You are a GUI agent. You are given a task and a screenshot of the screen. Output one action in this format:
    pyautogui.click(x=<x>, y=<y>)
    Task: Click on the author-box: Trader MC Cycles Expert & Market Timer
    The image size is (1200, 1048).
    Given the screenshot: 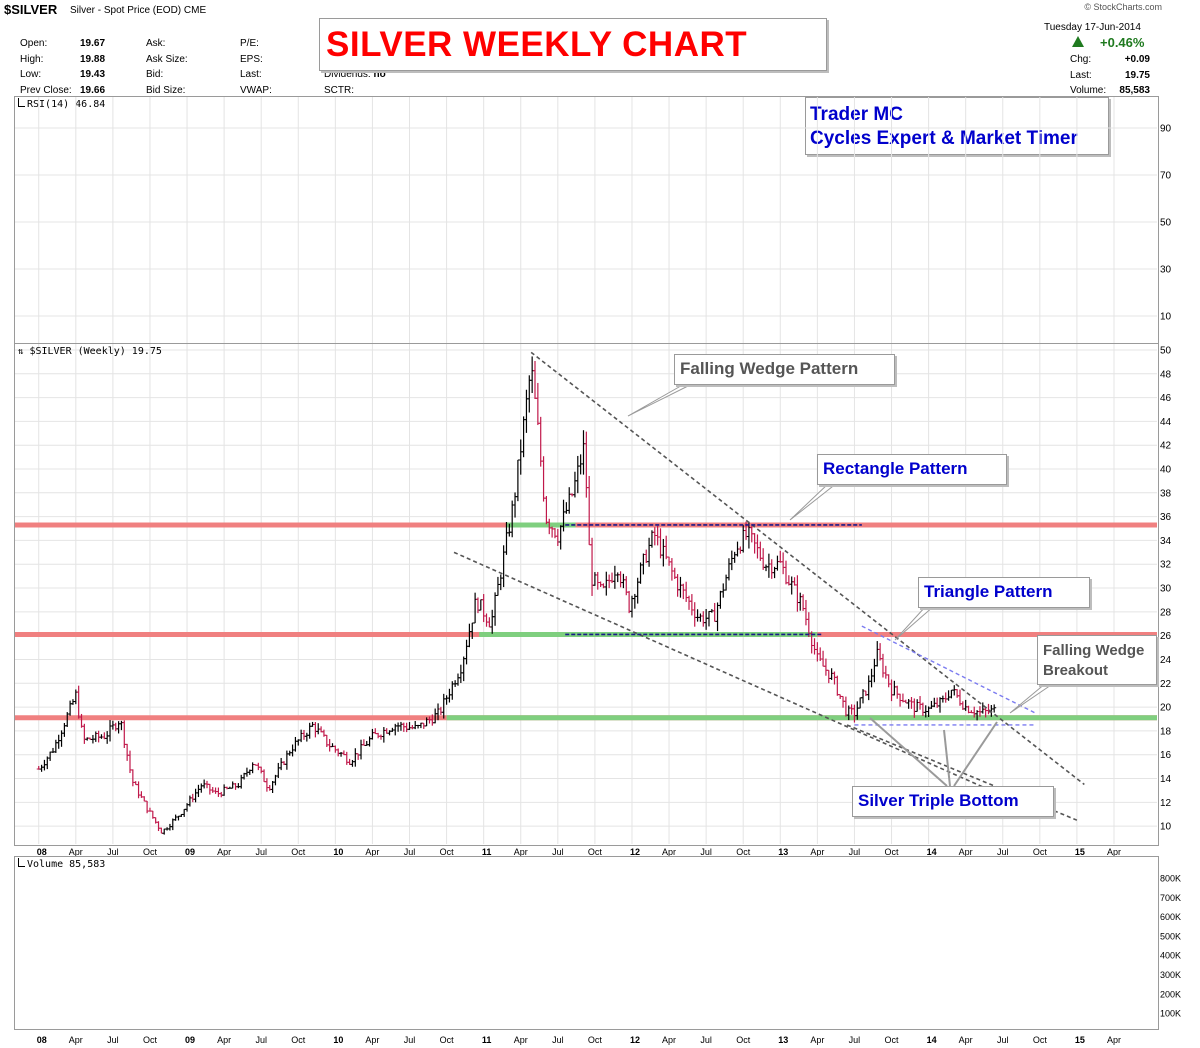 What is the action you would take?
    pyautogui.click(x=957, y=126)
    